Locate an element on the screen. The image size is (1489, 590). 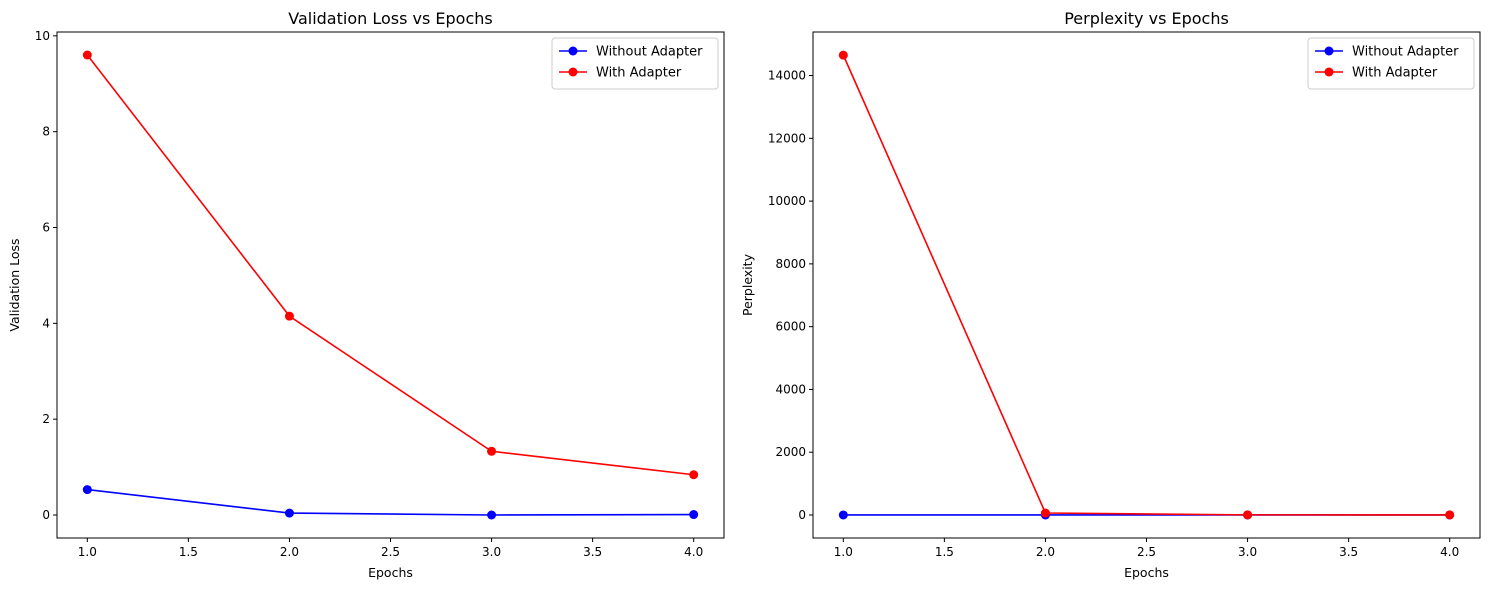
y-tick-label: 2000 is located at coordinates (790, 452).